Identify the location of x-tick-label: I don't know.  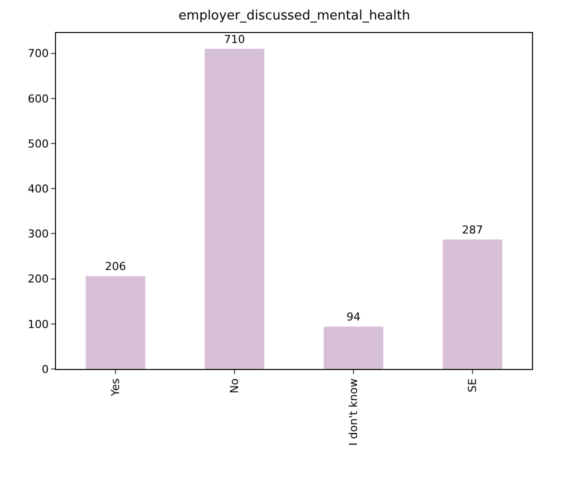
(353, 412).